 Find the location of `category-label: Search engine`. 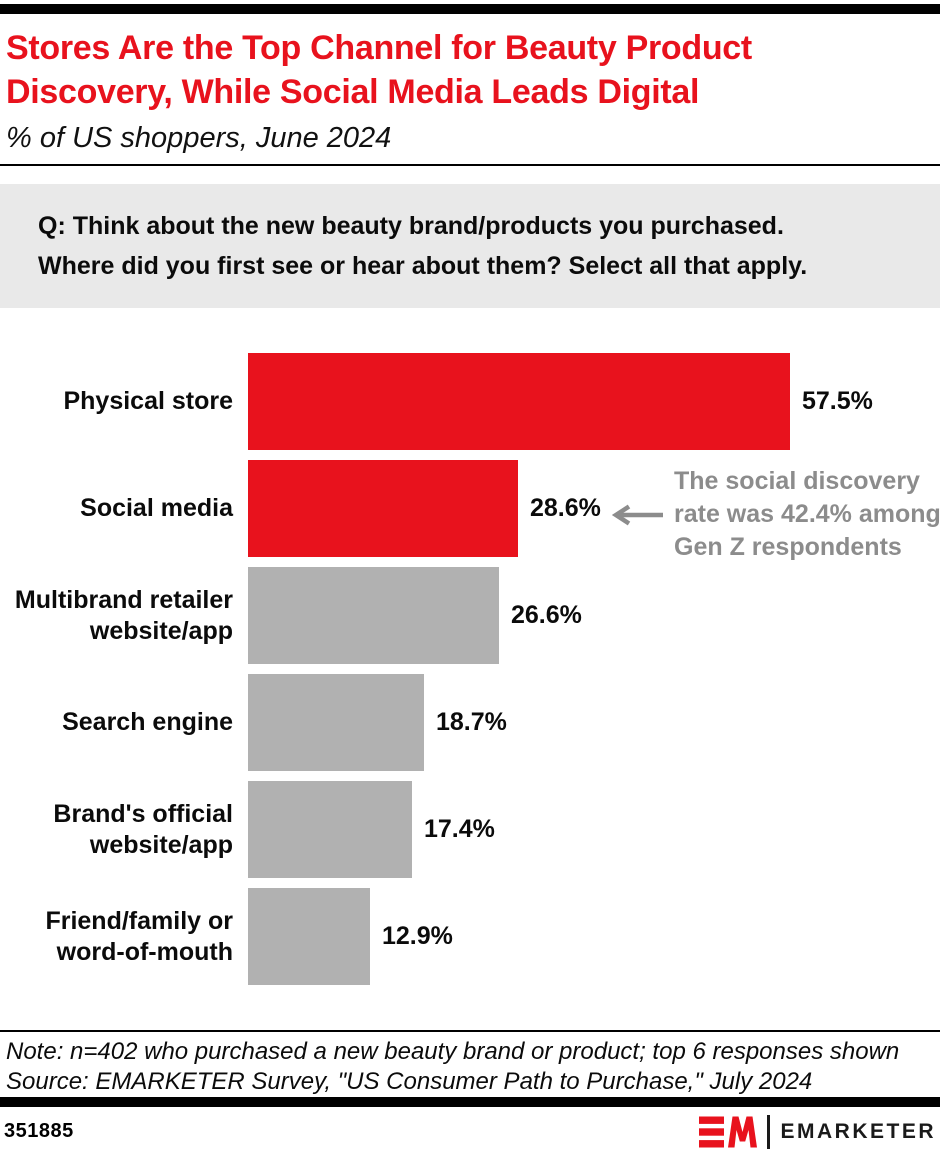

category-label: Search engine is located at coordinates (147, 722).